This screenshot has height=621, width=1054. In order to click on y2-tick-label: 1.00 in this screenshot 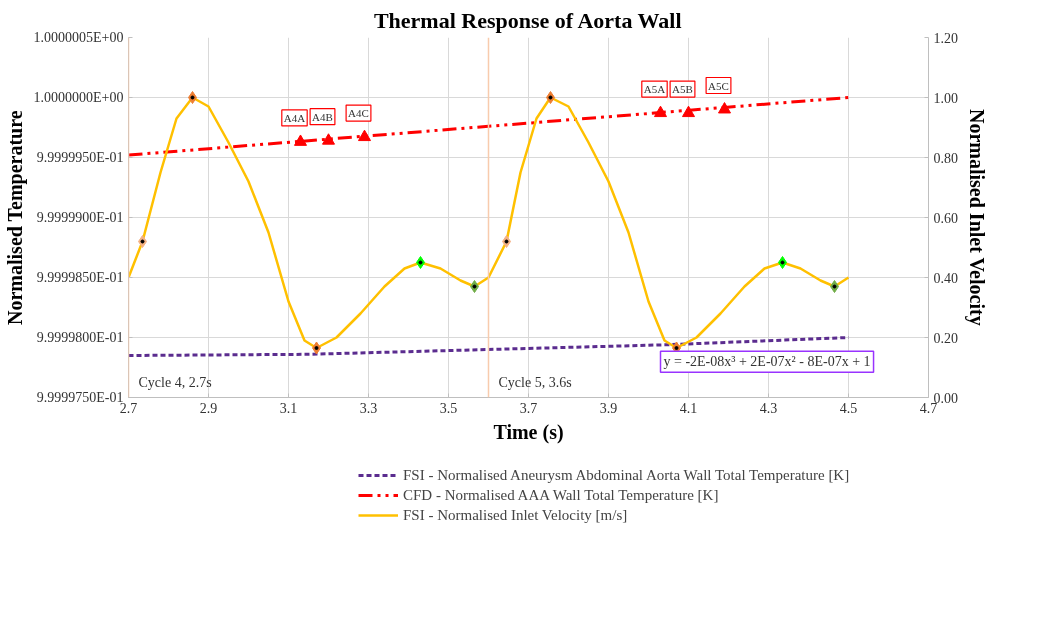, I will do `click(945, 98)`.